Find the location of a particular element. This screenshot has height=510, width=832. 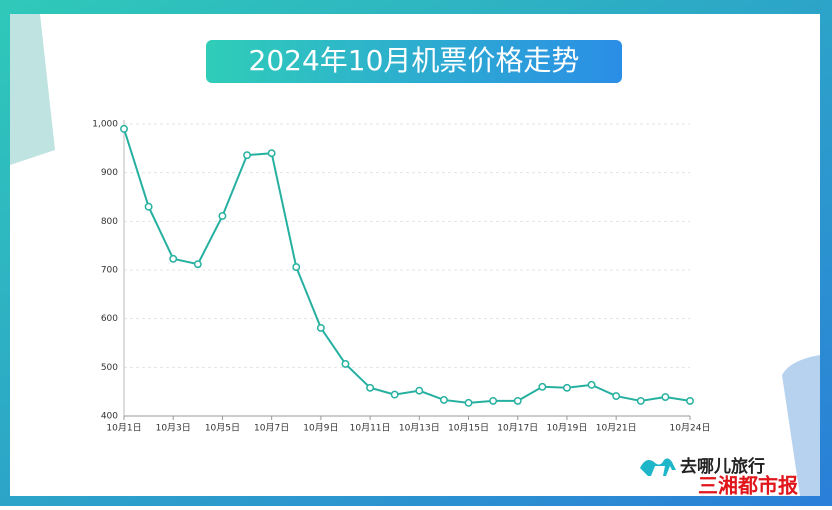

camel-logo is located at coordinates (658, 467).